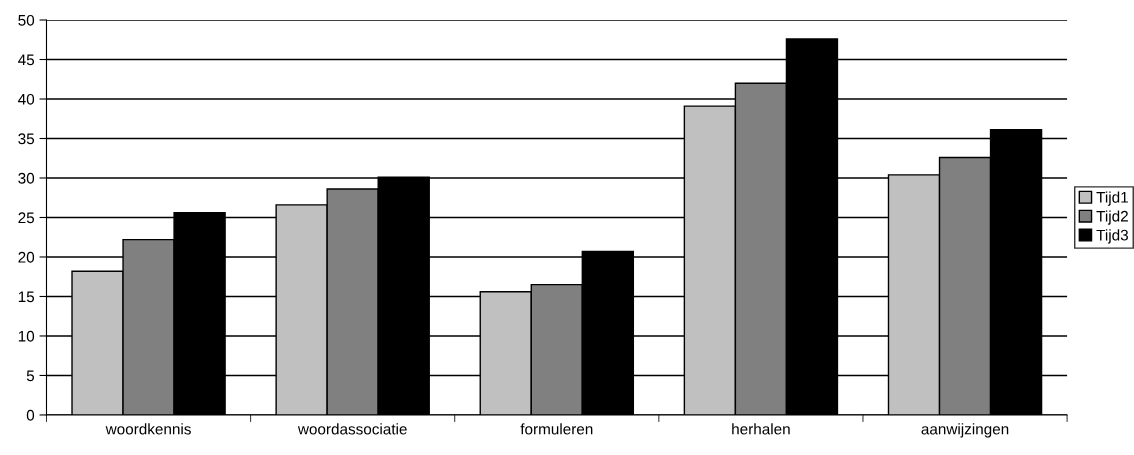  Describe the element at coordinates (26, 257) in the screenshot. I see `y-tick-label: 20` at that location.